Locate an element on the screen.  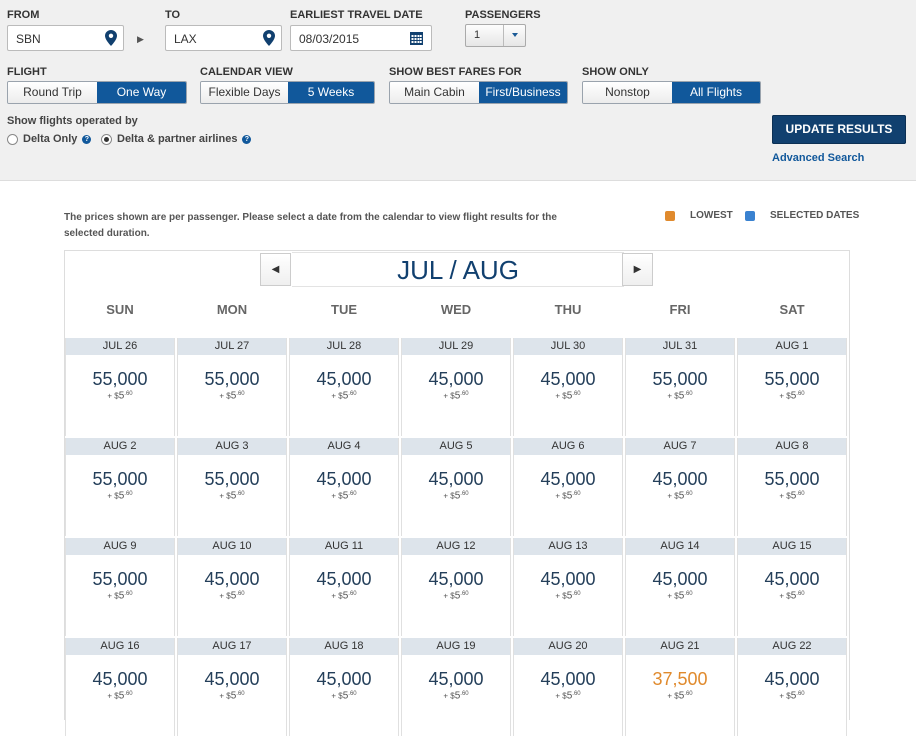
calendar-day-cell: AUG 16 45,000 + $5.60 is located at coordinates (120, 687).